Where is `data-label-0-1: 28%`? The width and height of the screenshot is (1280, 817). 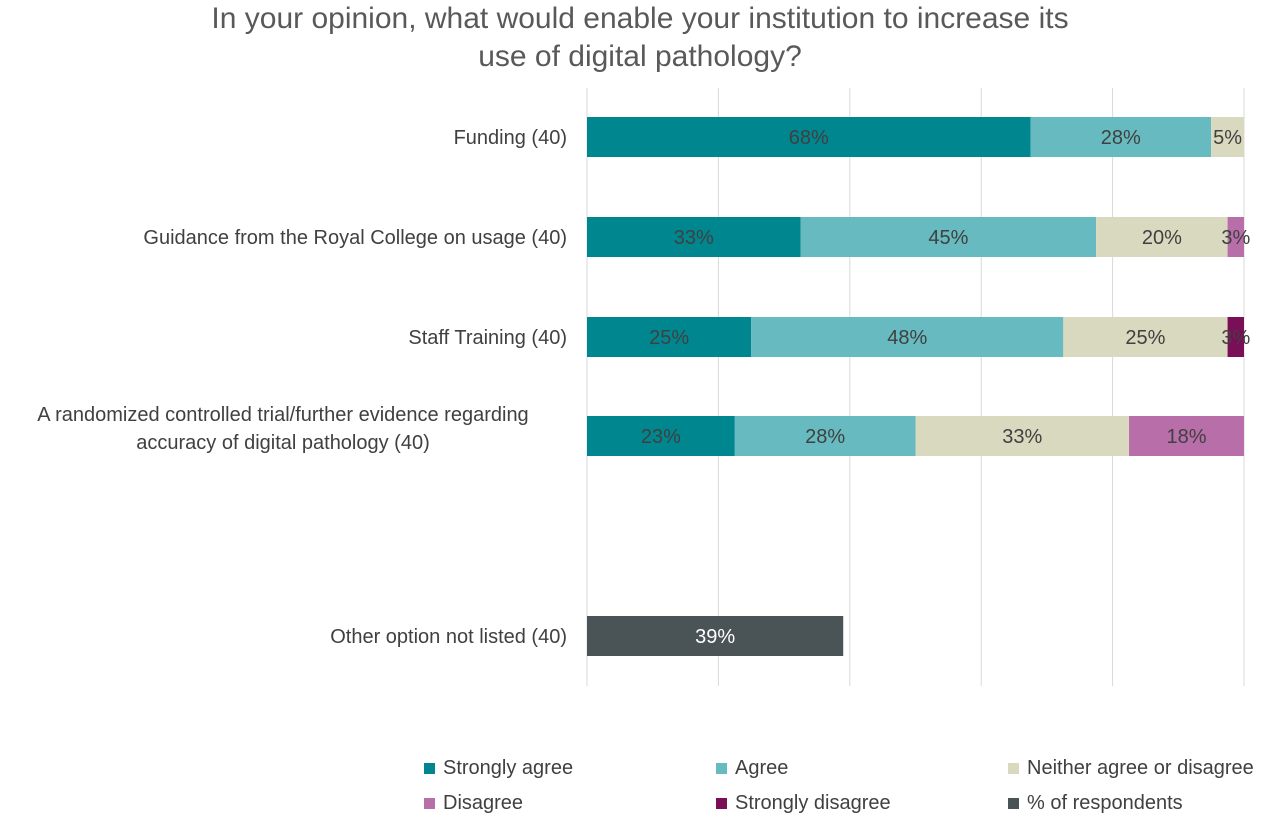
data-label-0-1: 28% is located at coordinates (1121, 138).